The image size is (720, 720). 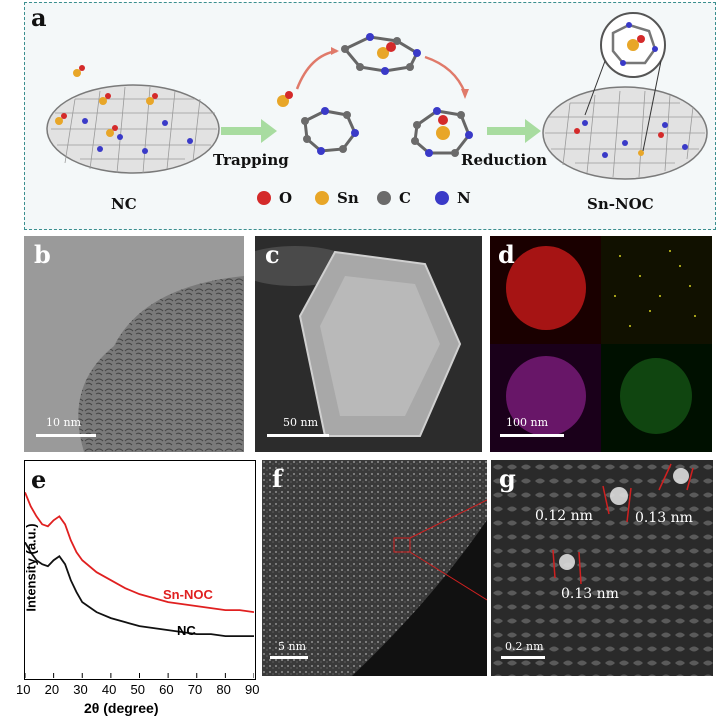 I want to click on x-tick-label: 90, so click(x=252, y=689).